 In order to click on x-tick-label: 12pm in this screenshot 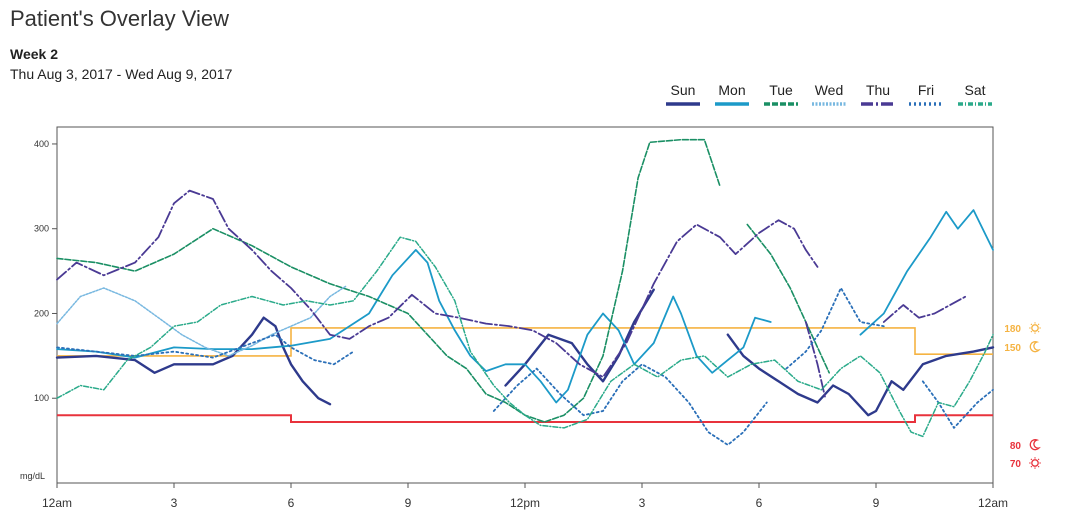, I will do `click(525, 503)`.